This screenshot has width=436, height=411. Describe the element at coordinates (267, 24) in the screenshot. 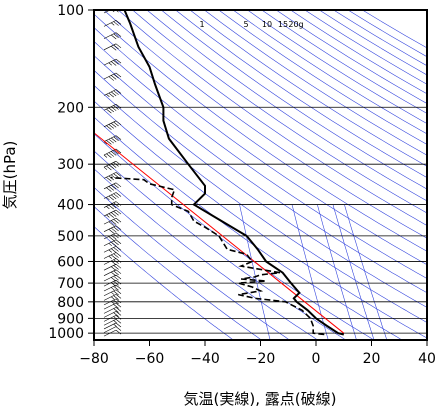

I see `mixing-ratio-label: 10` at that location.